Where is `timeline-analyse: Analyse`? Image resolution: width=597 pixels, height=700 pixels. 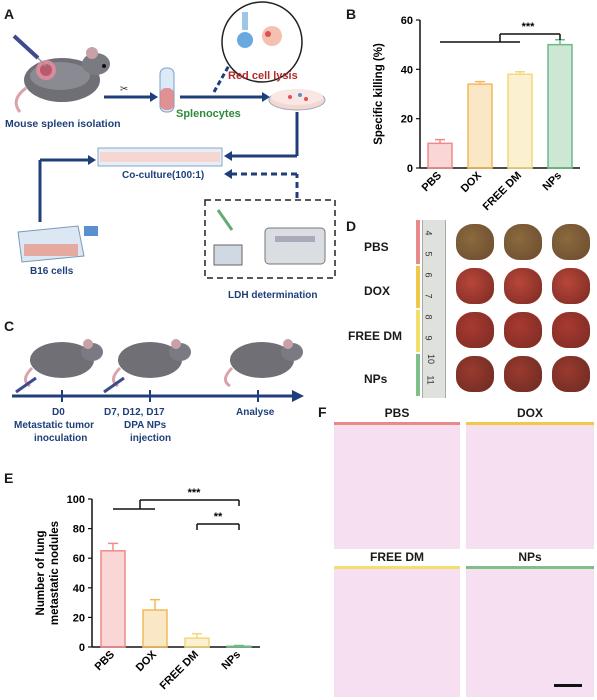 timeline-analyse: Analyse is located at coordinates (255, 412).